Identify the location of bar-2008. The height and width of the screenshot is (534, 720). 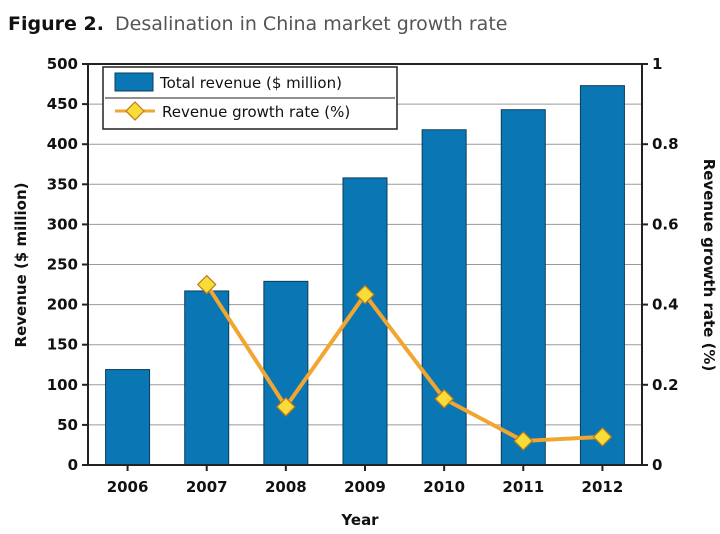
(286, 373).